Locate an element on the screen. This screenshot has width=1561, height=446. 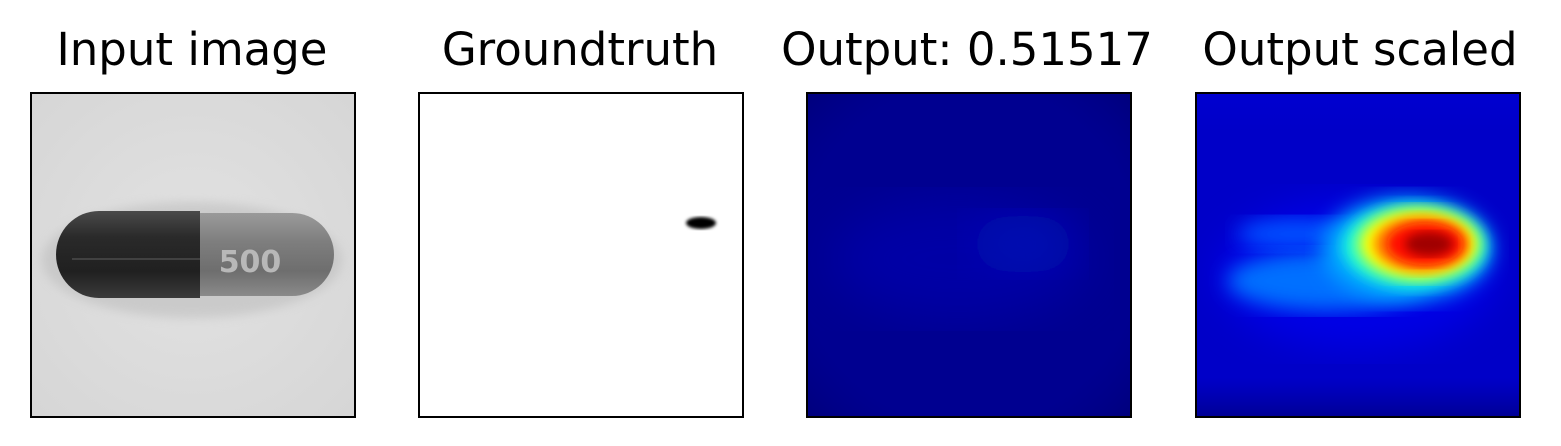
output-scaled-image is located at coordinates (1358, 255).